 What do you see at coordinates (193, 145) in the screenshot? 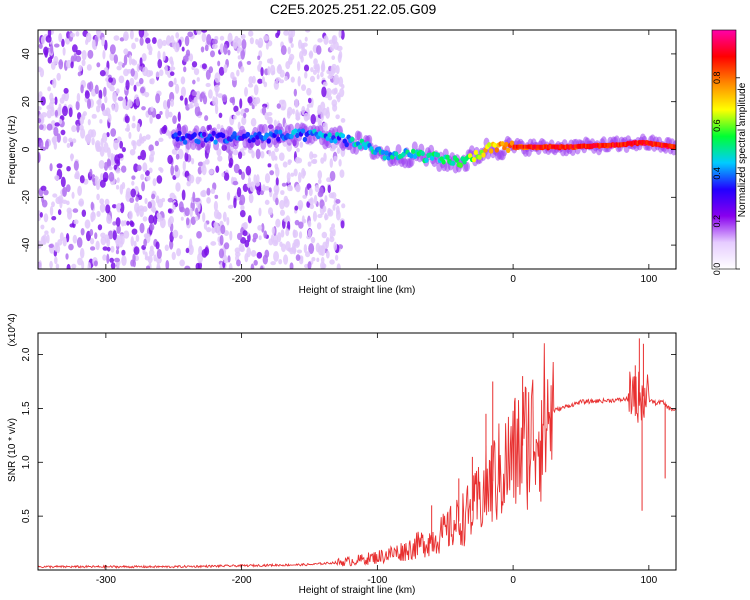
I see `ridge-halo` at bounding box center [193, 145].